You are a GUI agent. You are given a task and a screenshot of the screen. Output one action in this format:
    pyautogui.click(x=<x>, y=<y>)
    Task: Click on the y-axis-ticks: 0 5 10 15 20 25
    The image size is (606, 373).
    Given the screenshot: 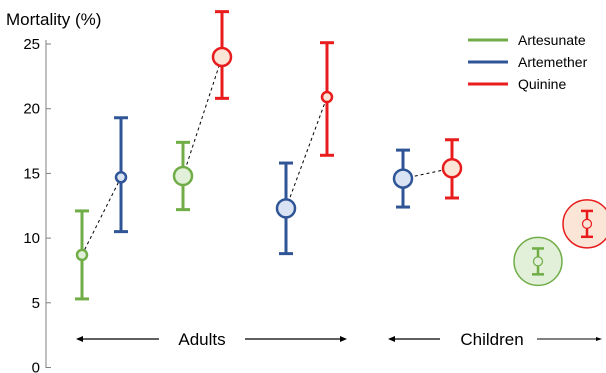 What is the action you would take?
    pyautogui.click(x=37, y=204)
    